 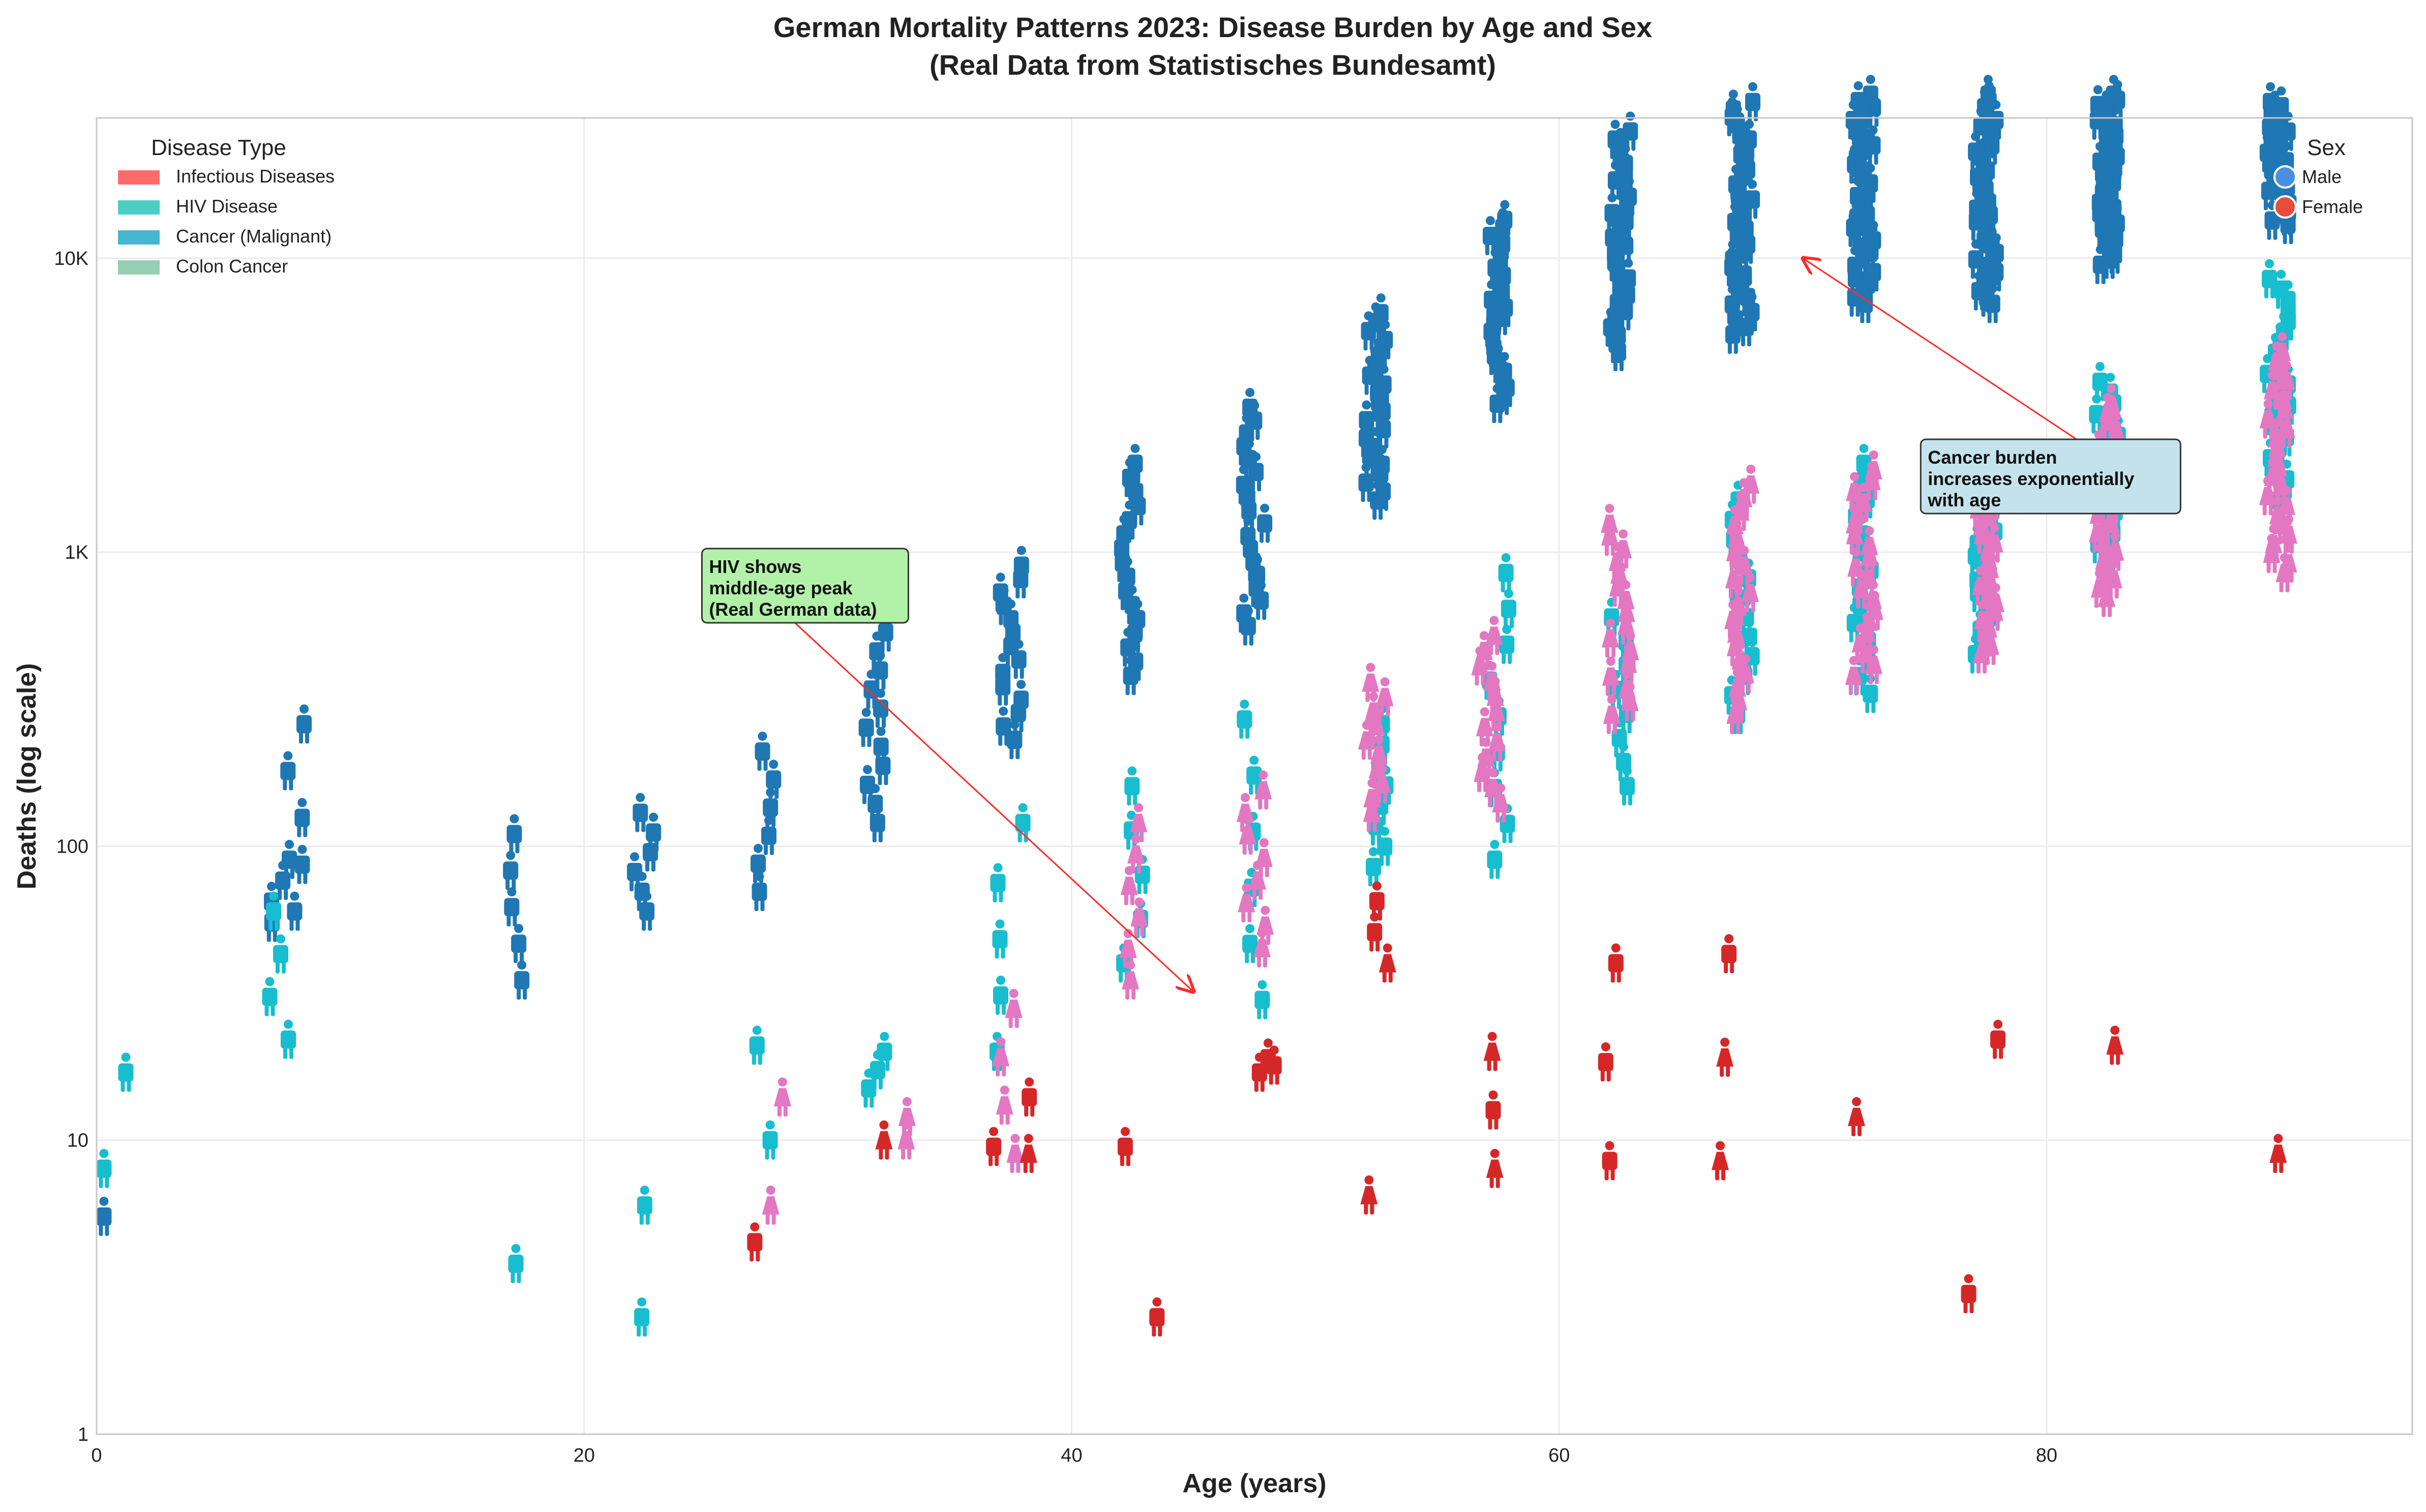 What do you see at coordinates (139, 208) in the screenshot?
I see `legend-swatch` at bounding box center [139, 208].